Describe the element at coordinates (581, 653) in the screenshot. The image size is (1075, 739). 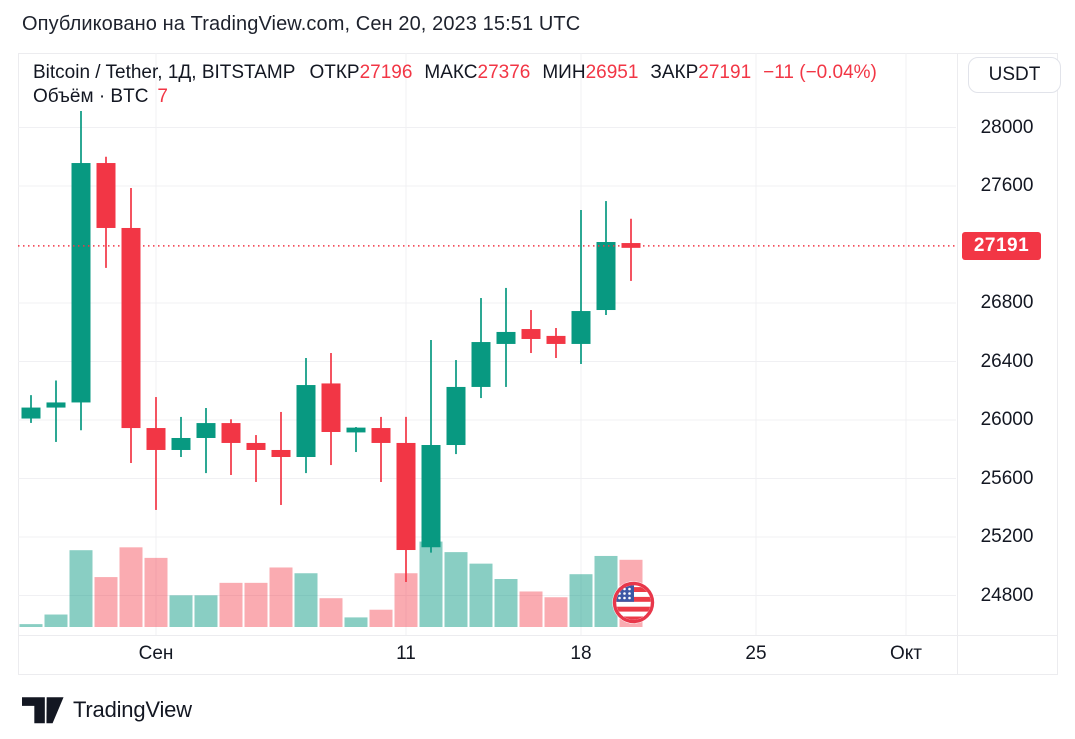
I see `time-tick-label: 18` at that location.